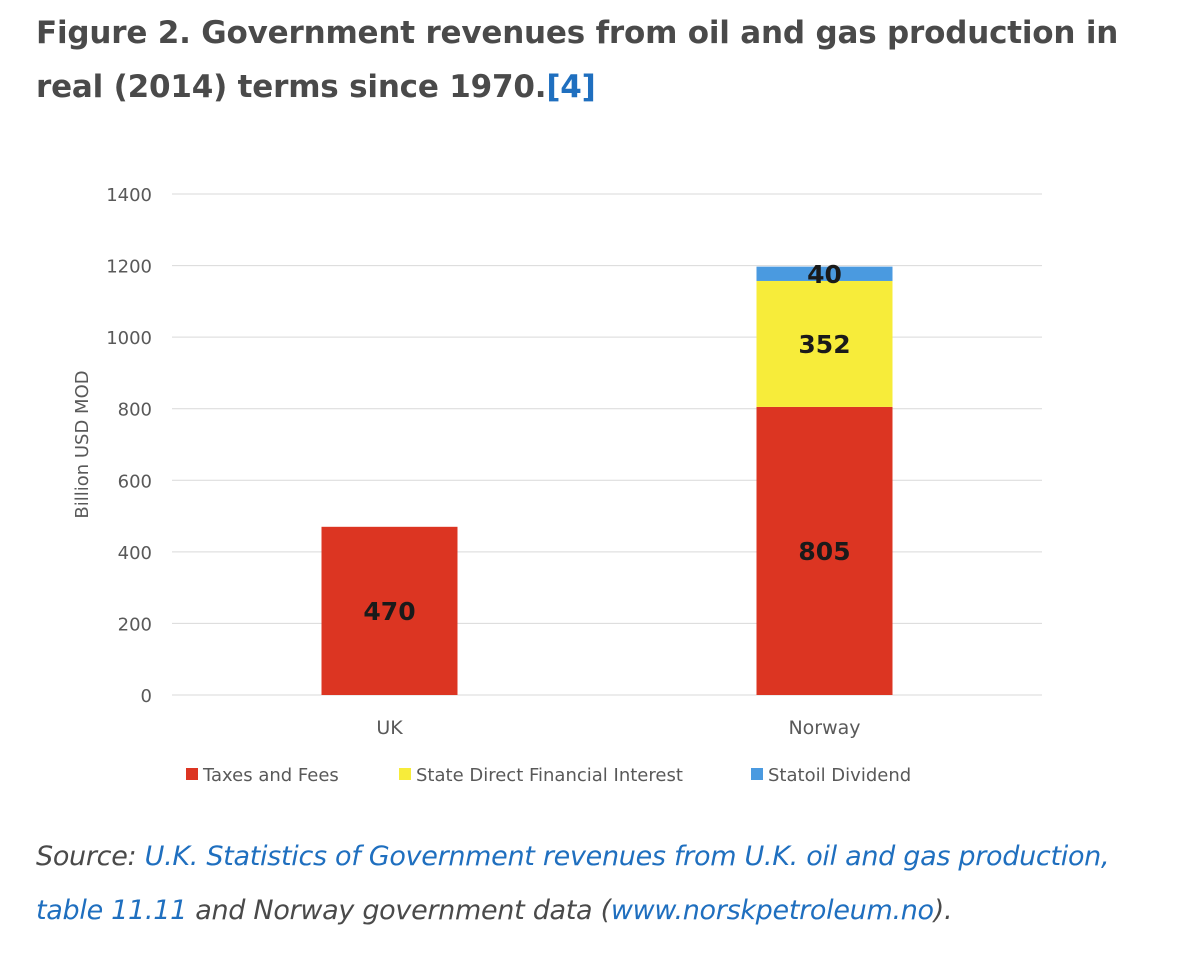 This screenshot has height=968, width=1196. Describe the element at coordinates (943, 910) in the screenshot. I see `source-suffix: ).` at that location.